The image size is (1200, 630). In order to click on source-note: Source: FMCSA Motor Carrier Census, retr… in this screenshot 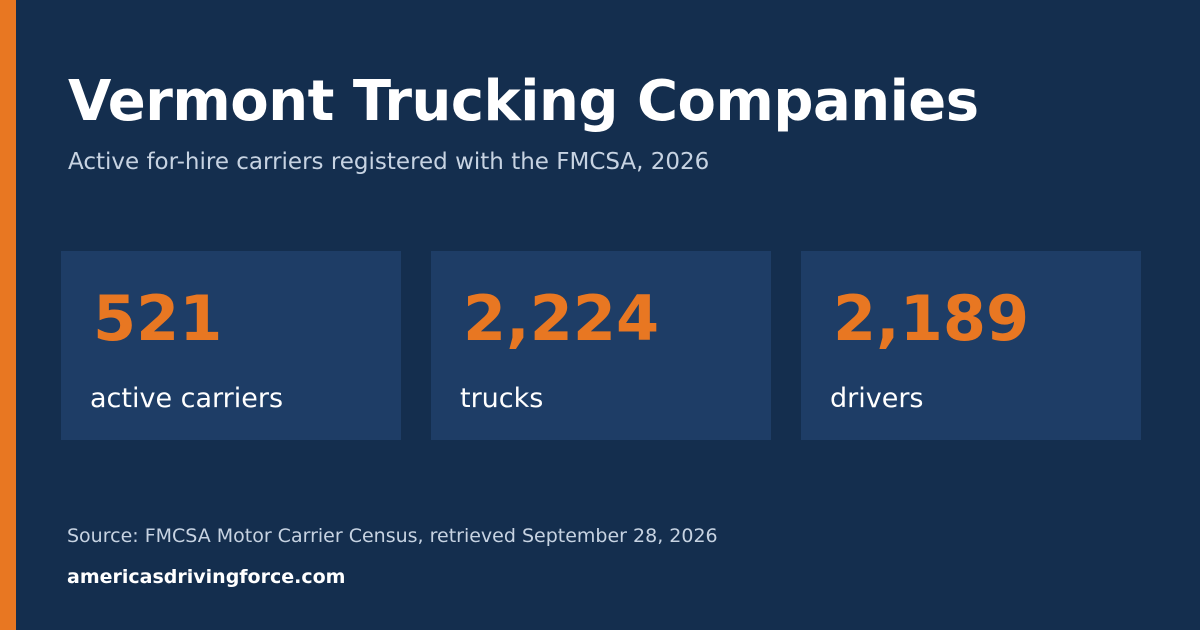, I will do `click(392, 536)`.